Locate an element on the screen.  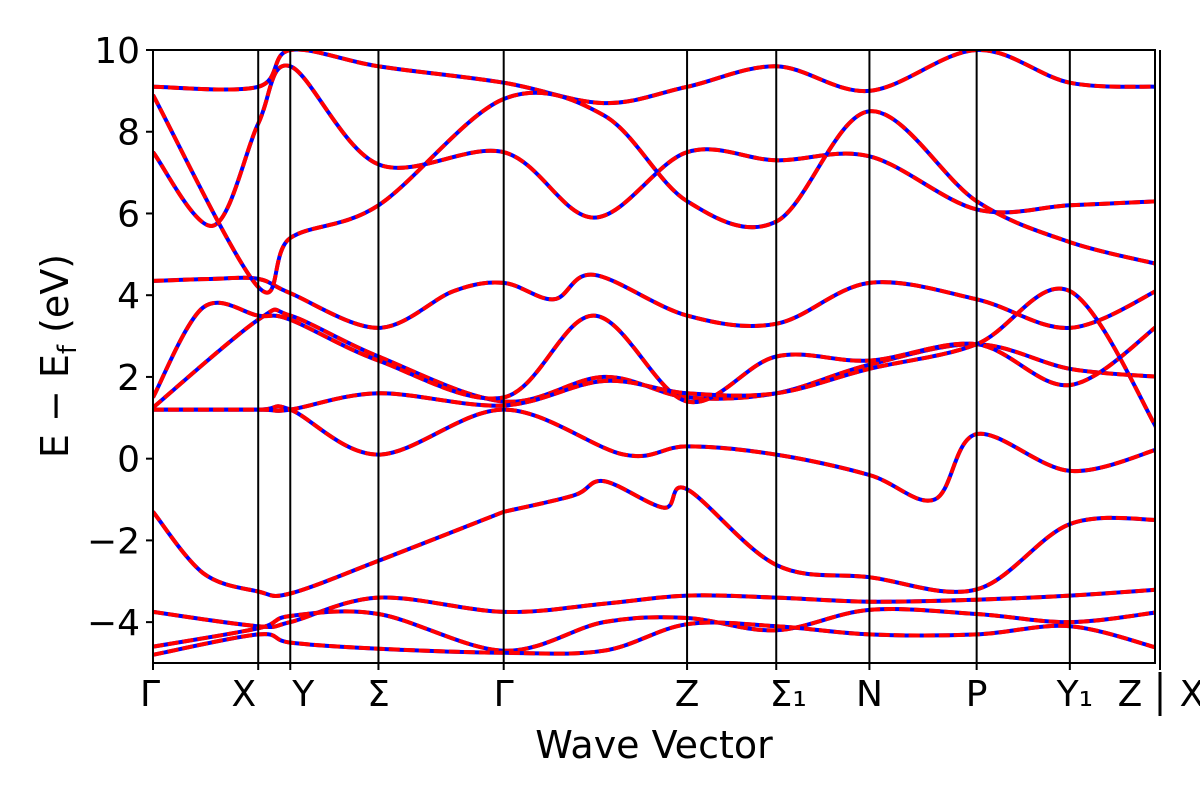
x-tick-label: Σ is located at coordinates (378, 694).